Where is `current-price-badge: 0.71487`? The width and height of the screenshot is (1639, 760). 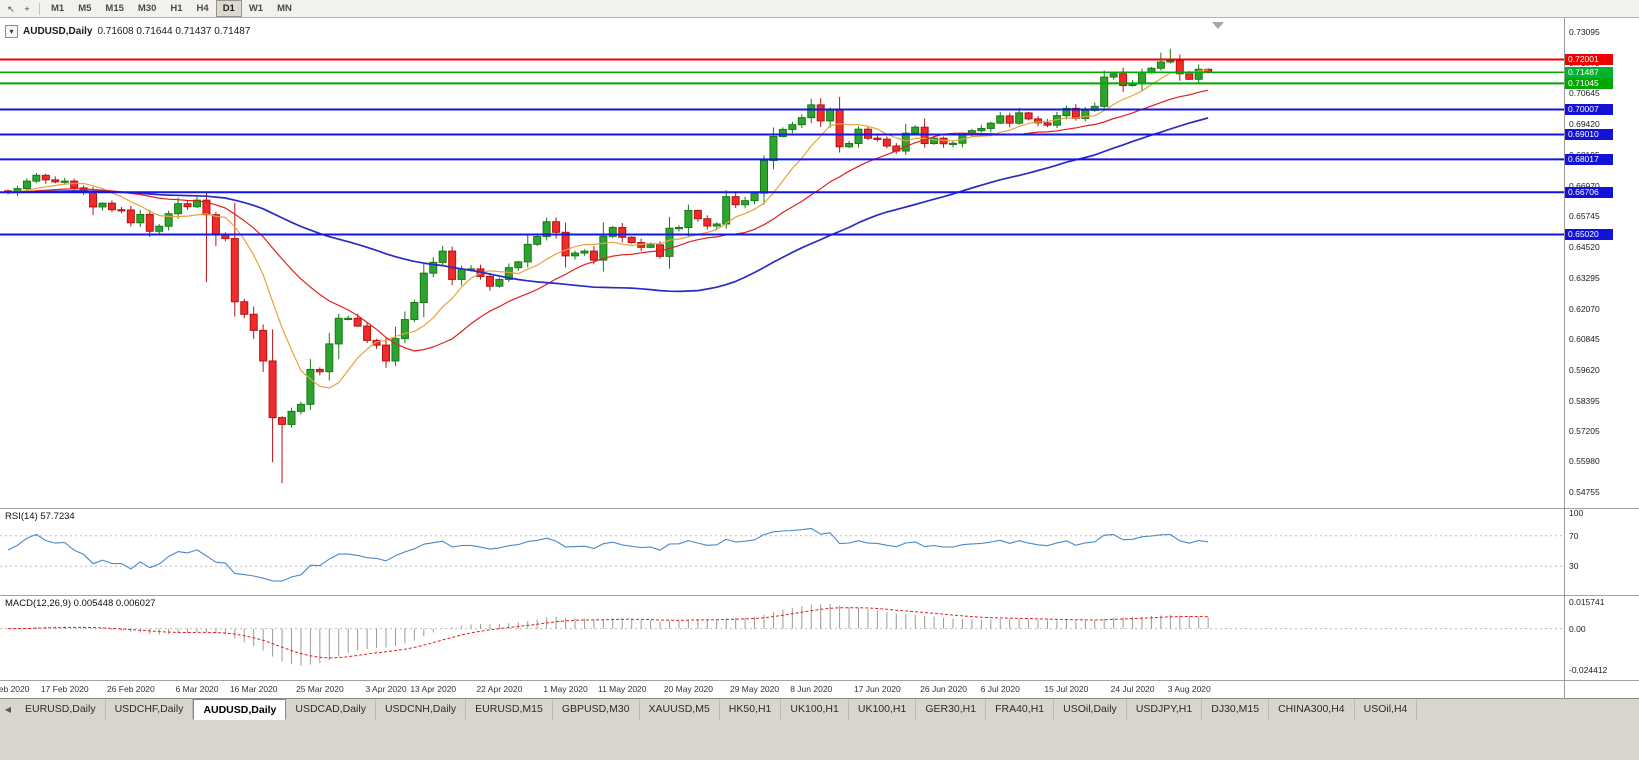 current-price-badge: 0.71487 is located at coordinates (1589, 72).